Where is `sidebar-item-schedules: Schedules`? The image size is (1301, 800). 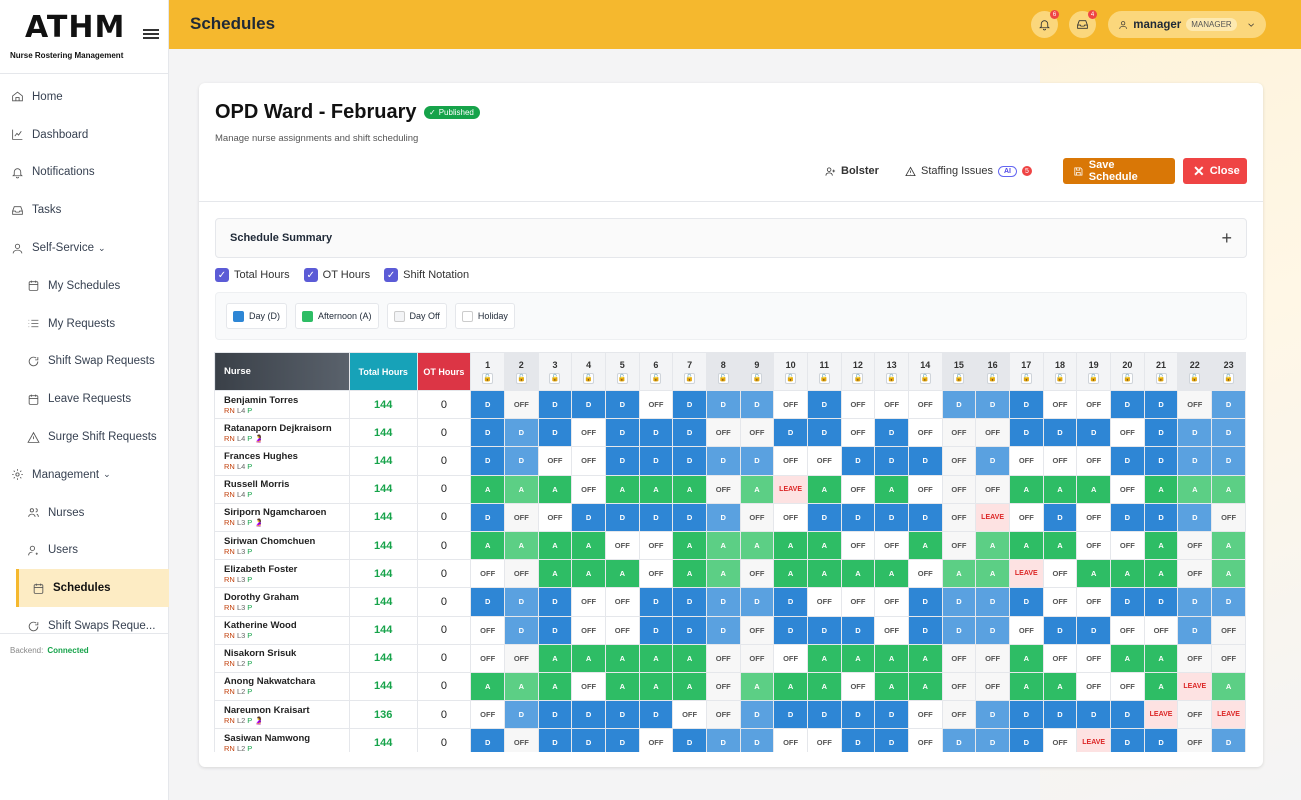 sidebar-item-schedules: Schedules is located at coordinates (92, 588).